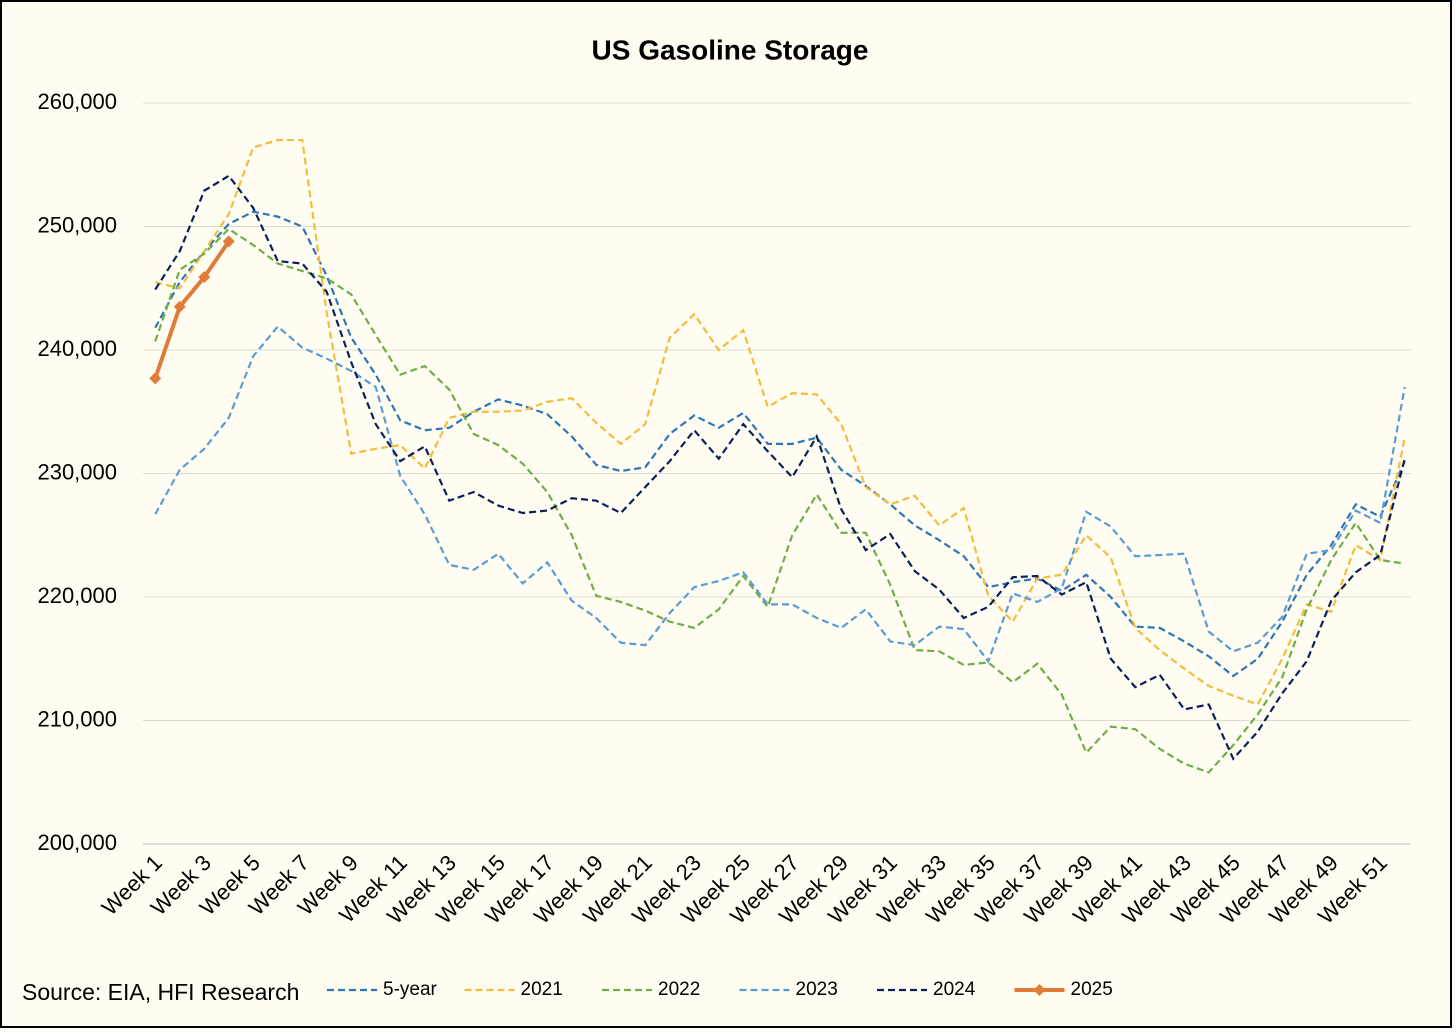 This screenshot has width=1456, height=1034. Describe the element at coordinates (679, 989) in the screenshot. I see `legend-label: 2022` at that location.